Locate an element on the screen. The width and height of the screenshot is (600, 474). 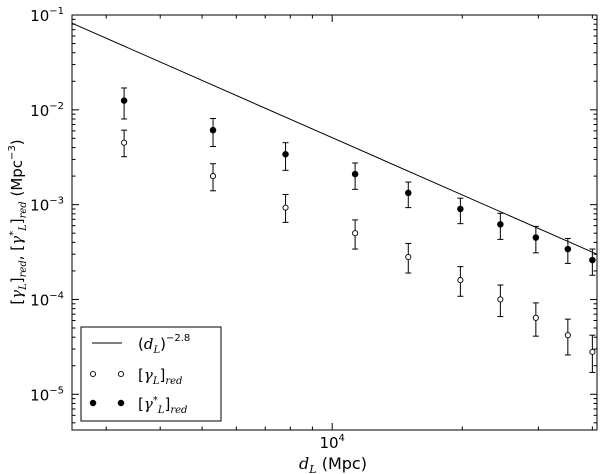
y-tick-label: 10⁻⁴ is located at coordinates (47, 299).